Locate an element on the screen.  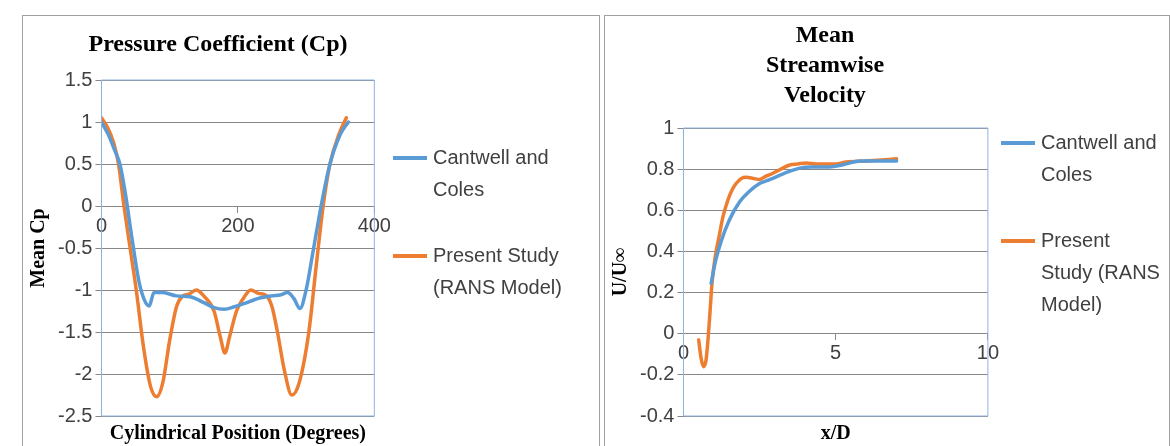
y-tick-label: -2 is located at coordinates (83, 372).